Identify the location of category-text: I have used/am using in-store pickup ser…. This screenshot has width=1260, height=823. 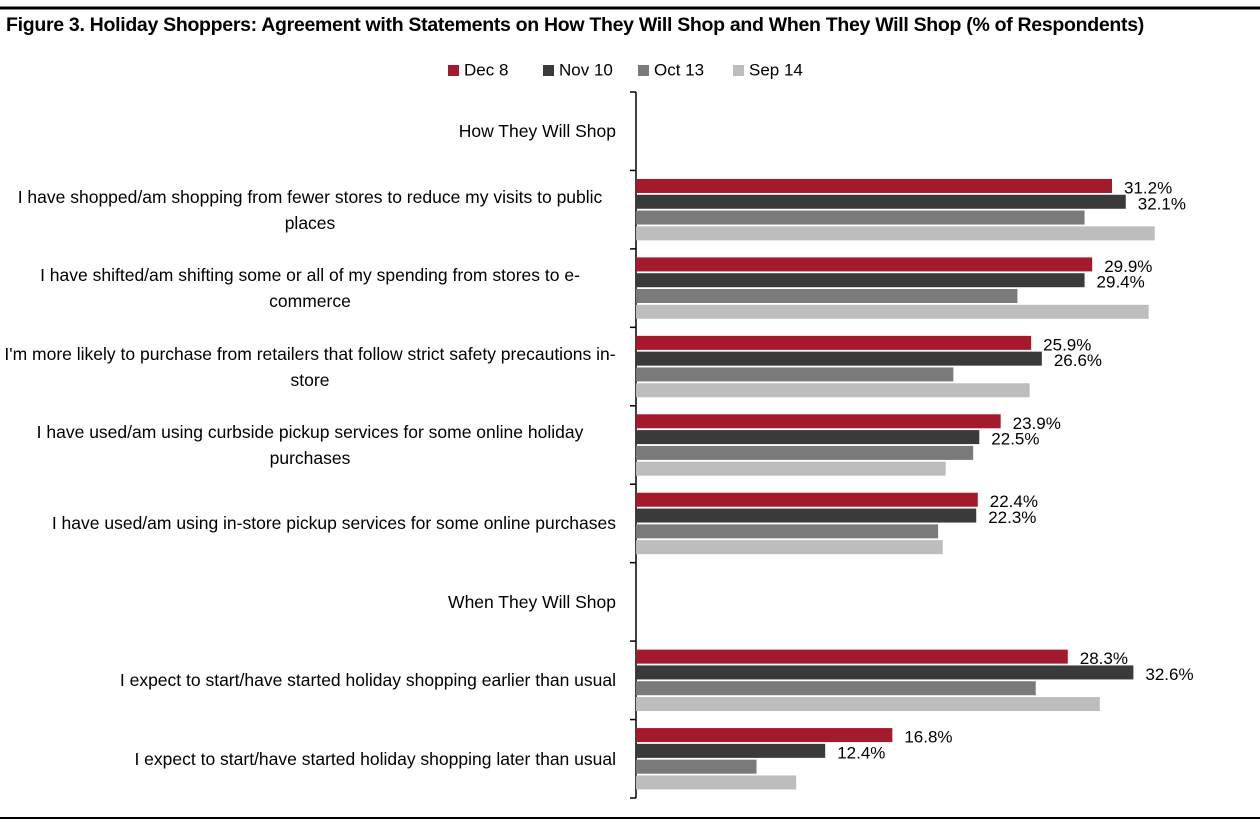
(333, 523).